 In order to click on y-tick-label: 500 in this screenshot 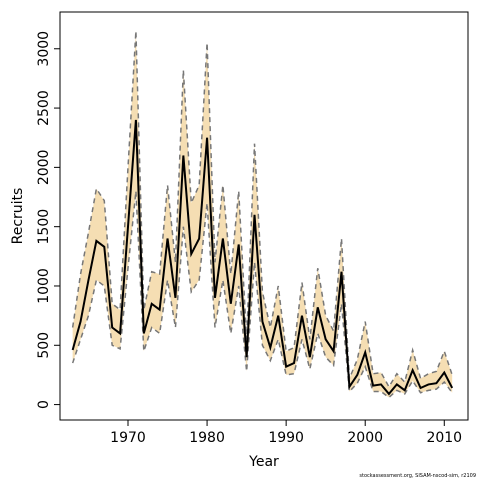, I will do `click(44, 345)`.